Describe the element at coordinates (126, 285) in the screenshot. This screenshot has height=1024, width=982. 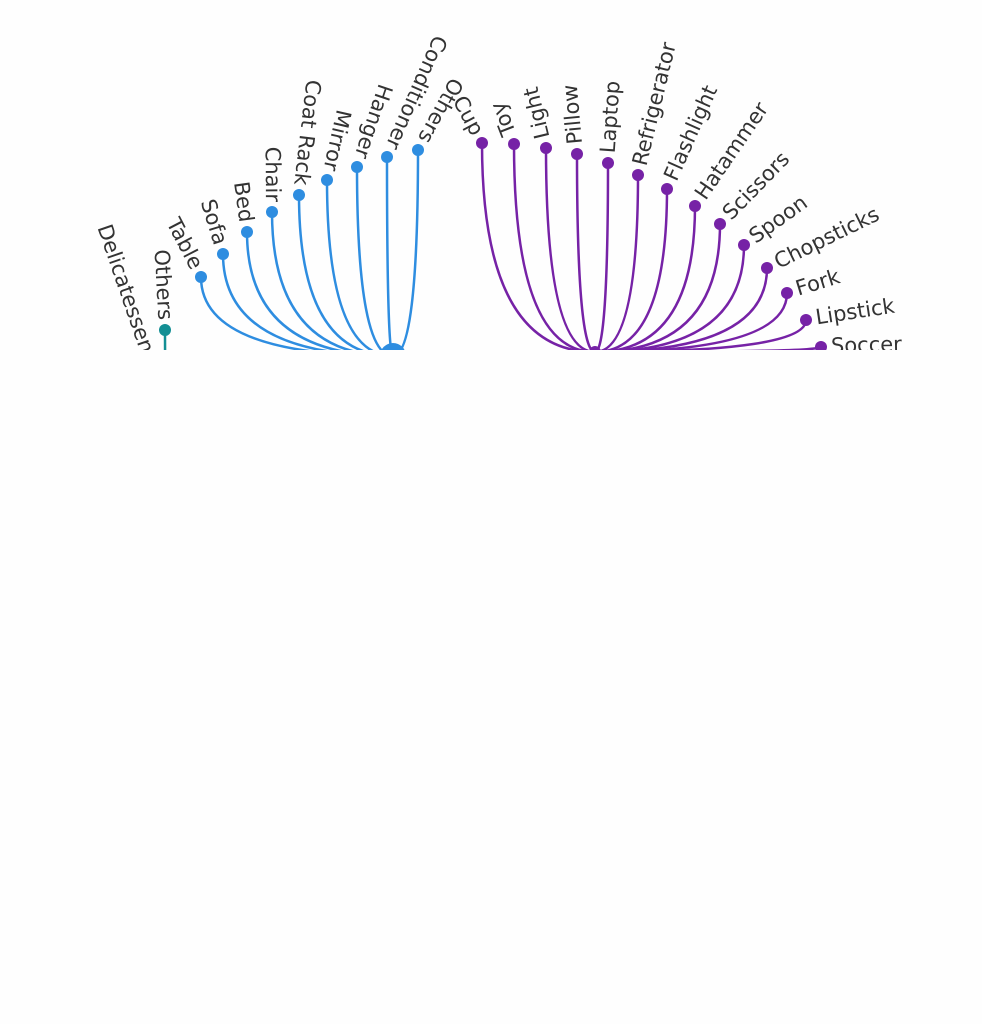
I see `leaf-label: Delicatessen` at that location.